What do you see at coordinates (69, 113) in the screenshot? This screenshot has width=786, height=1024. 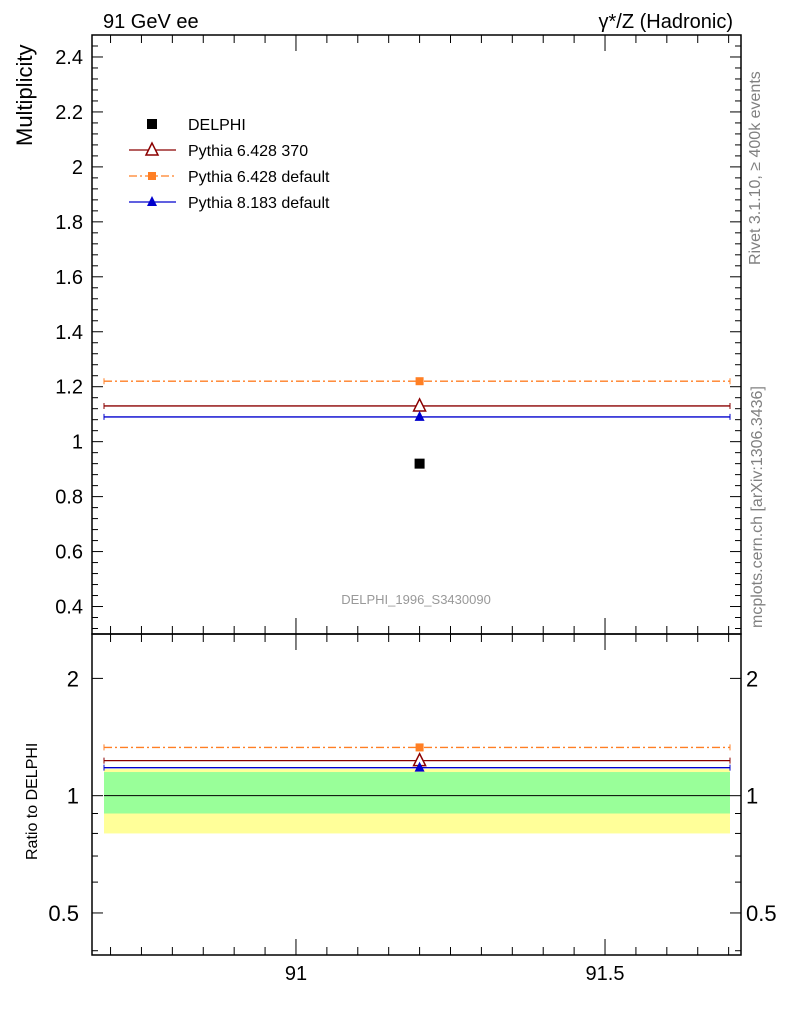 I see `main-y-tick-label: 2.2` at bounding box center [69, 113].